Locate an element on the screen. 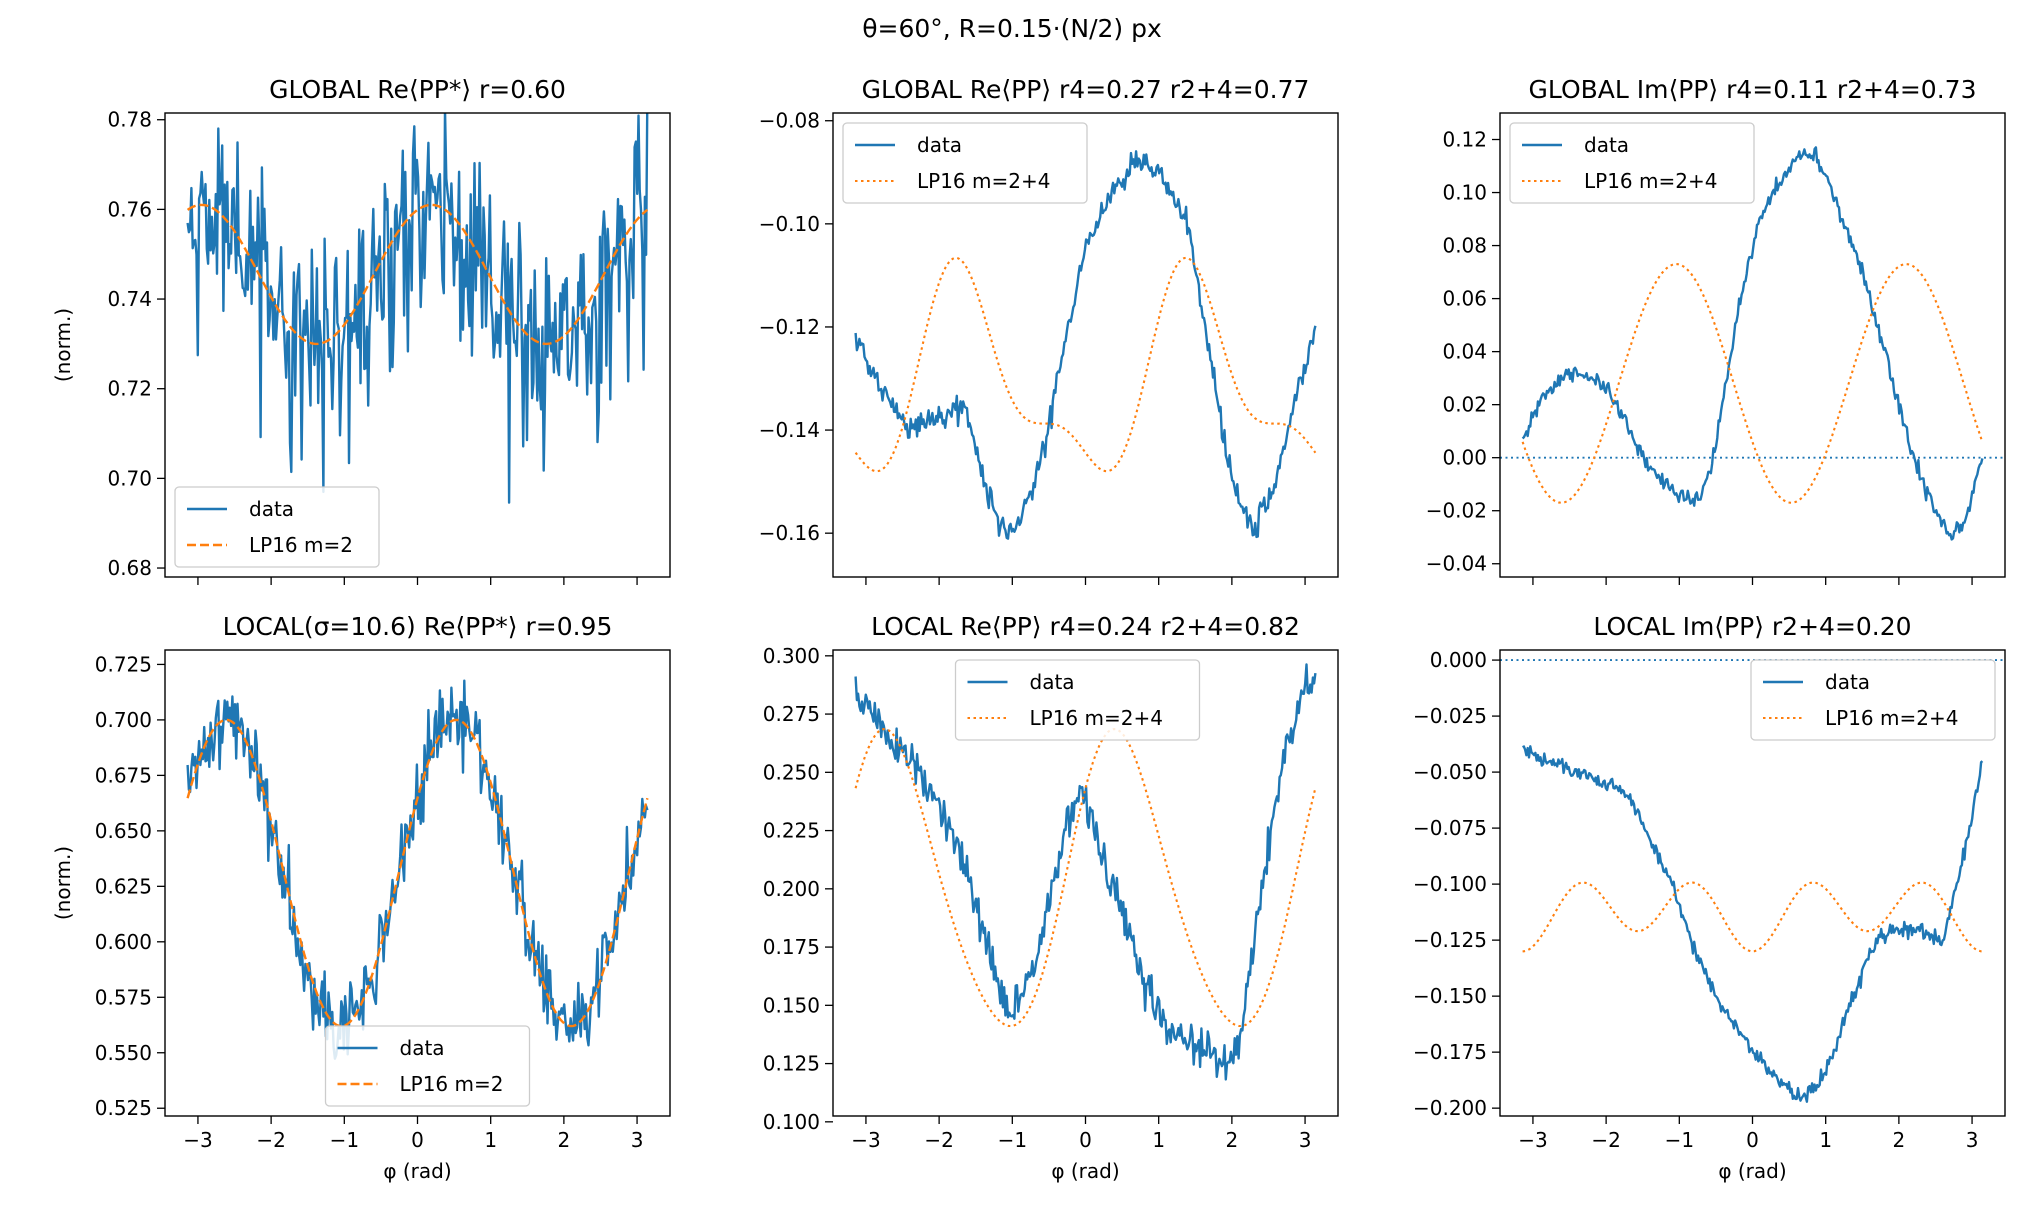 The width and height of the screenshot is (2023, 1208). legend-label: LP16 m=2 is located at coordinates (452, 1084).